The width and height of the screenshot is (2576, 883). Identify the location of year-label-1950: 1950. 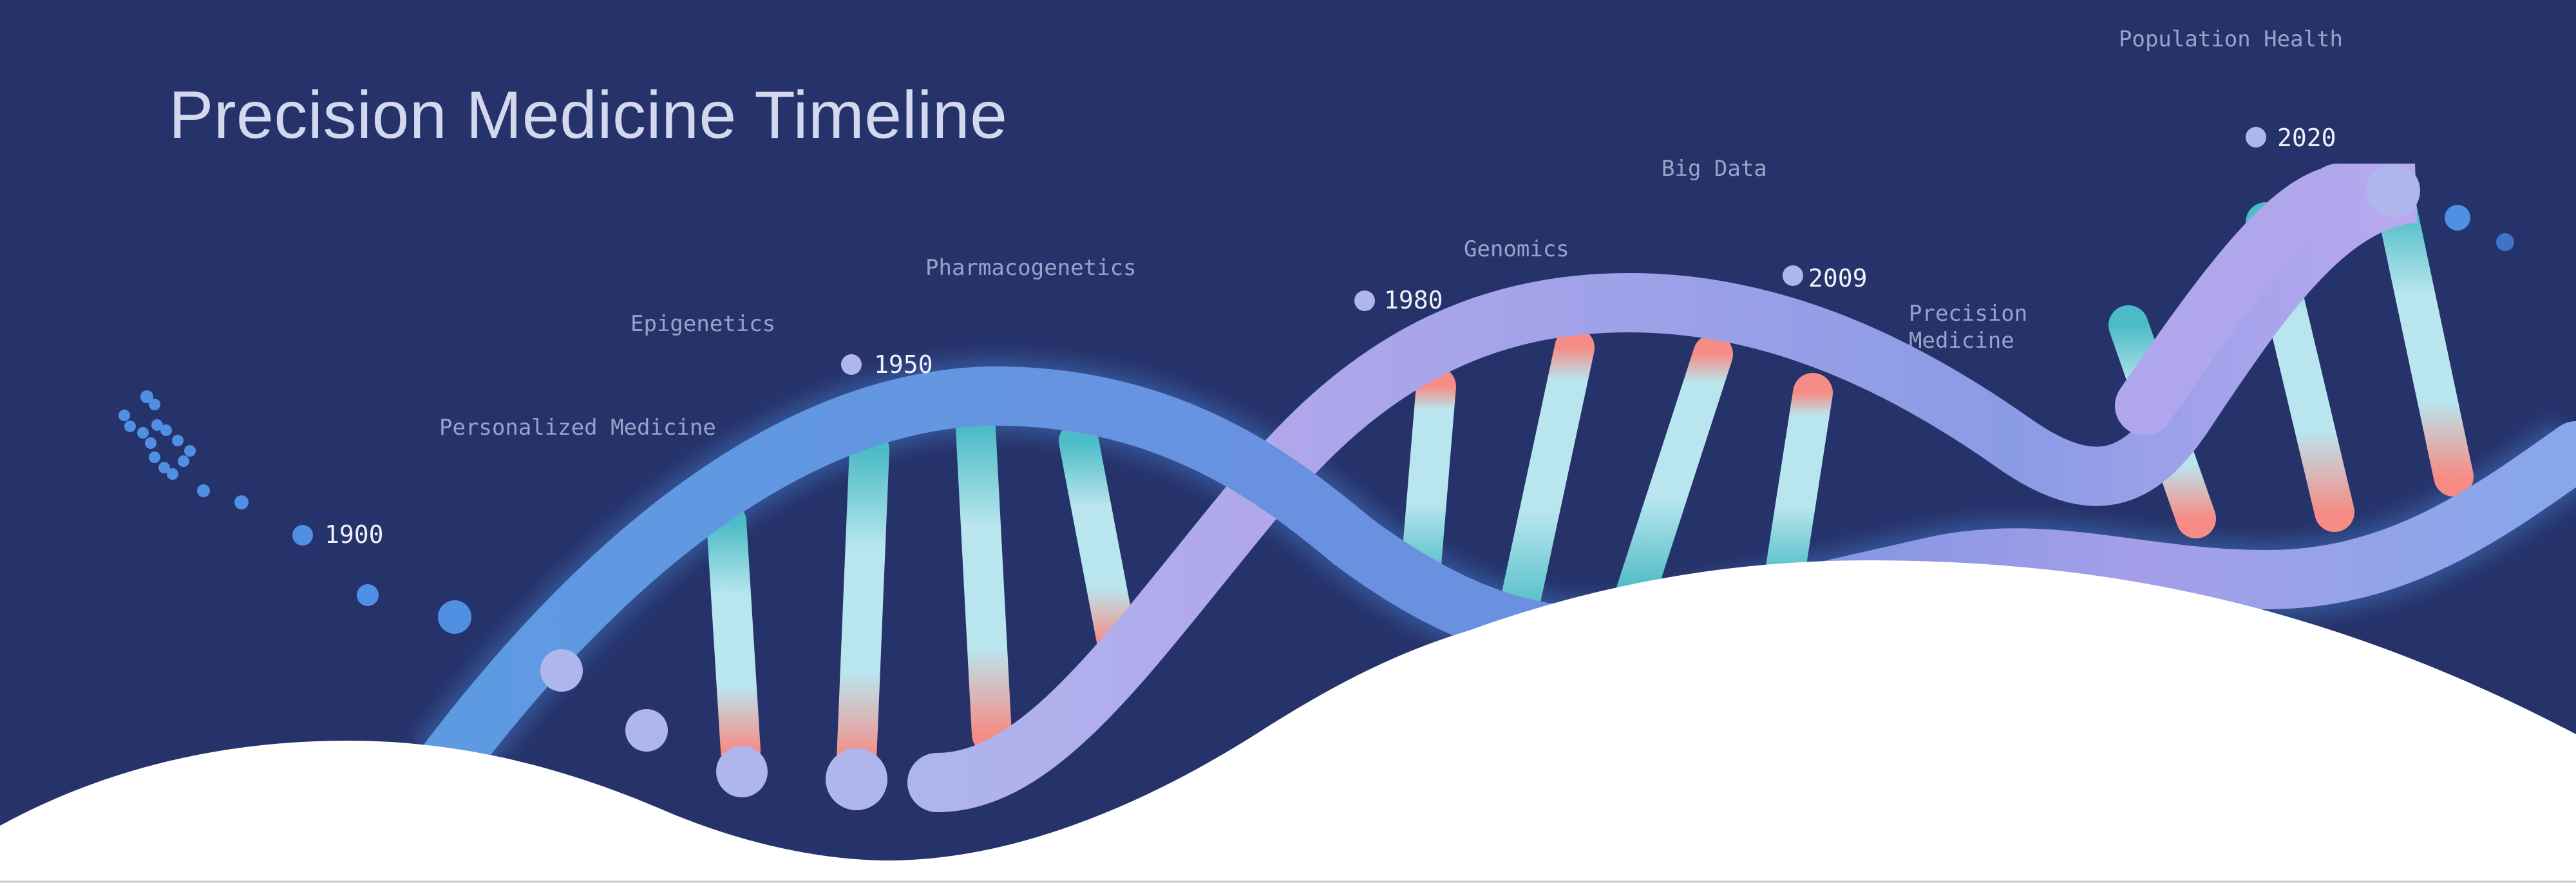
(904, 364).